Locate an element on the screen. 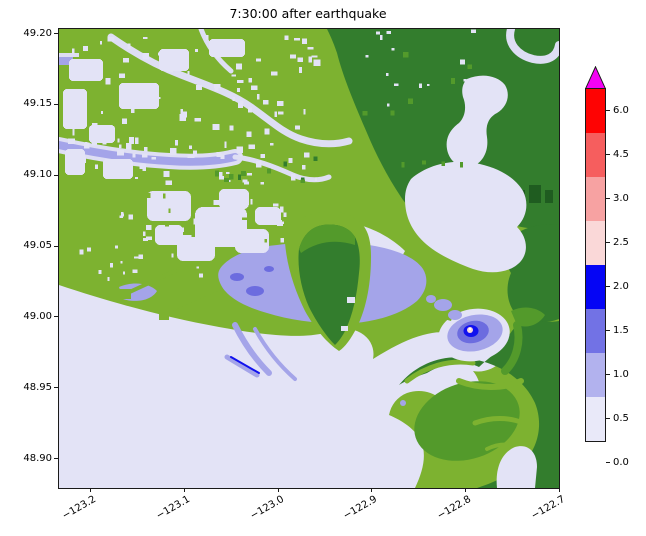  x-tick-label: −122.7 is located at coordinates (548, 507).